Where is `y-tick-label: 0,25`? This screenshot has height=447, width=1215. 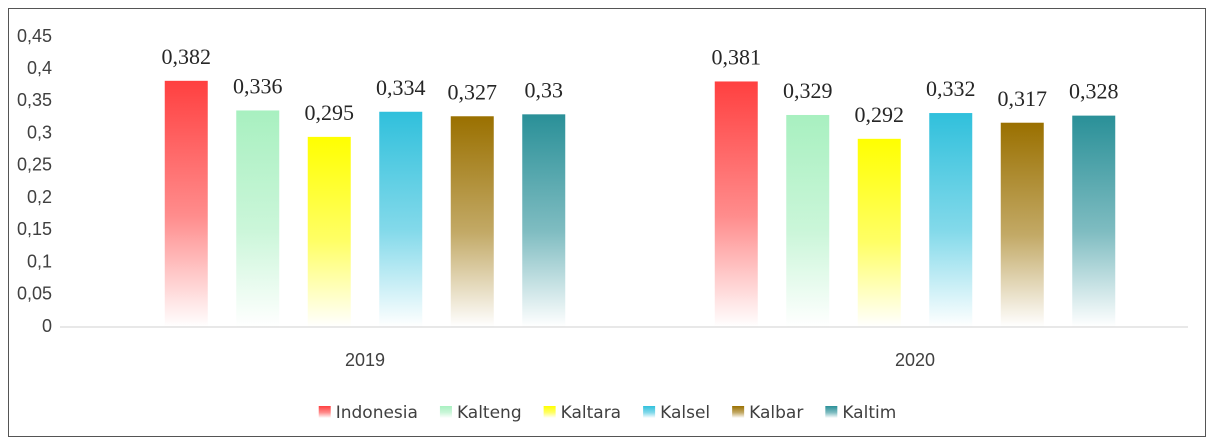 y-tick-label: 0,25 is located at coordinates (34, 165).